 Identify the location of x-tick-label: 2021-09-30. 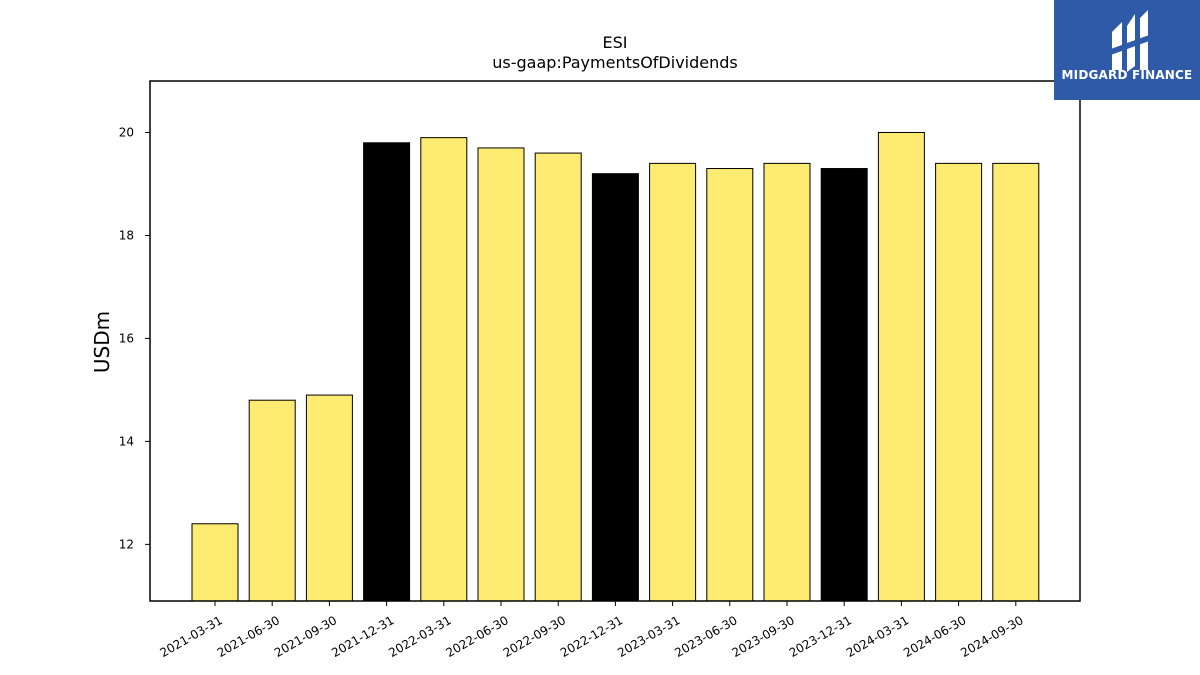
(305, 636).